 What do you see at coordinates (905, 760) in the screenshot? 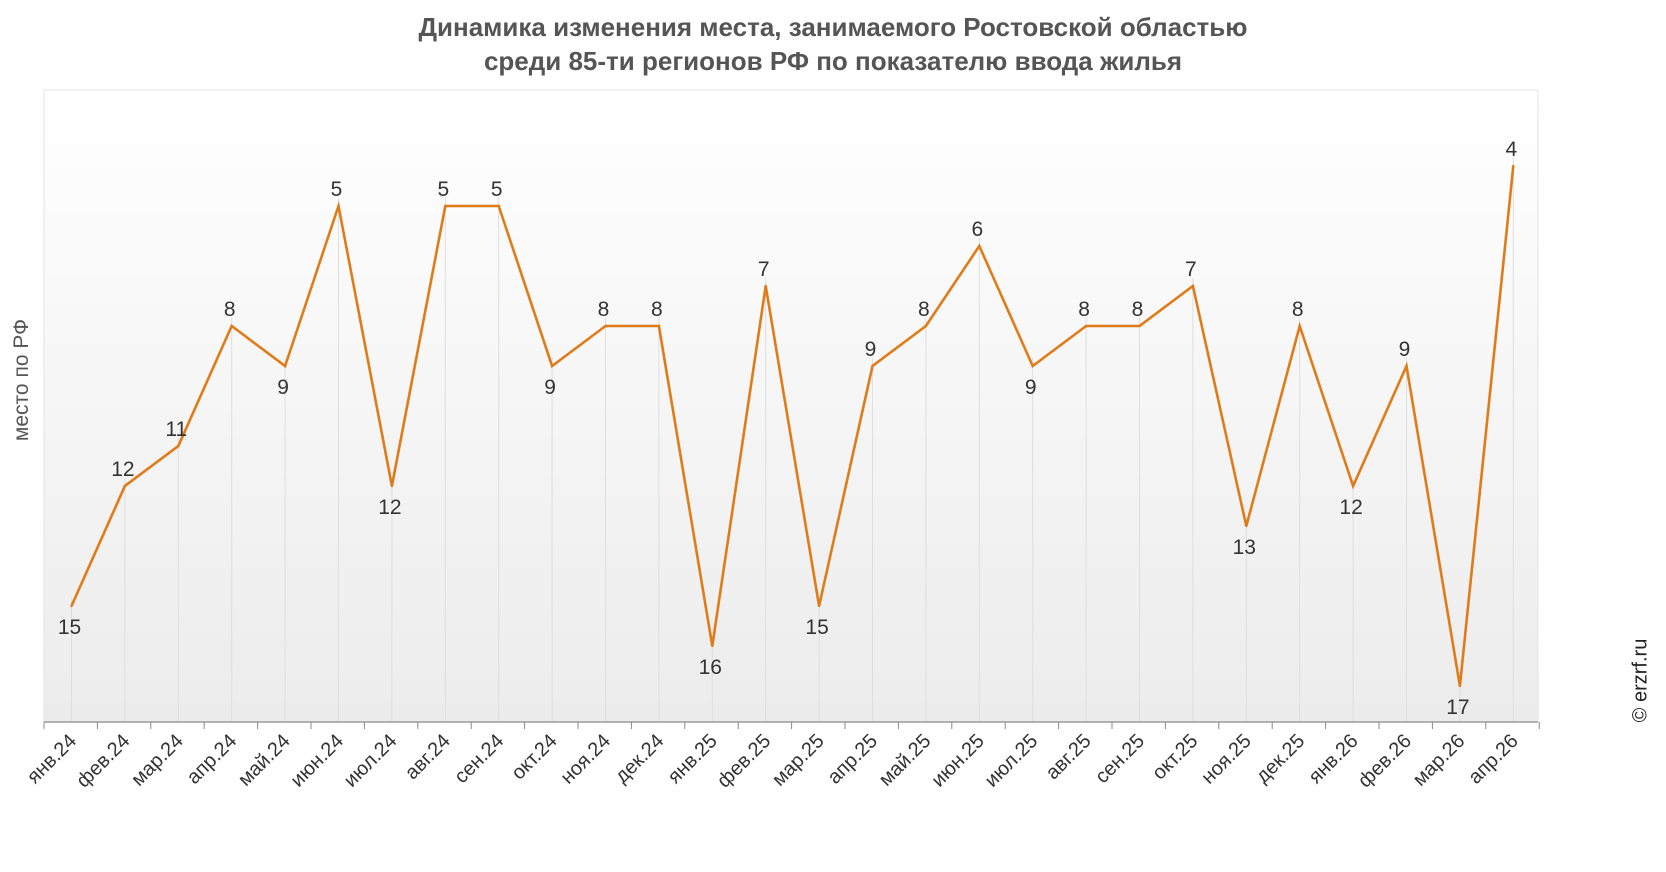
I see `x-tick-label-16: май.25` at bounding box center [905, 760].